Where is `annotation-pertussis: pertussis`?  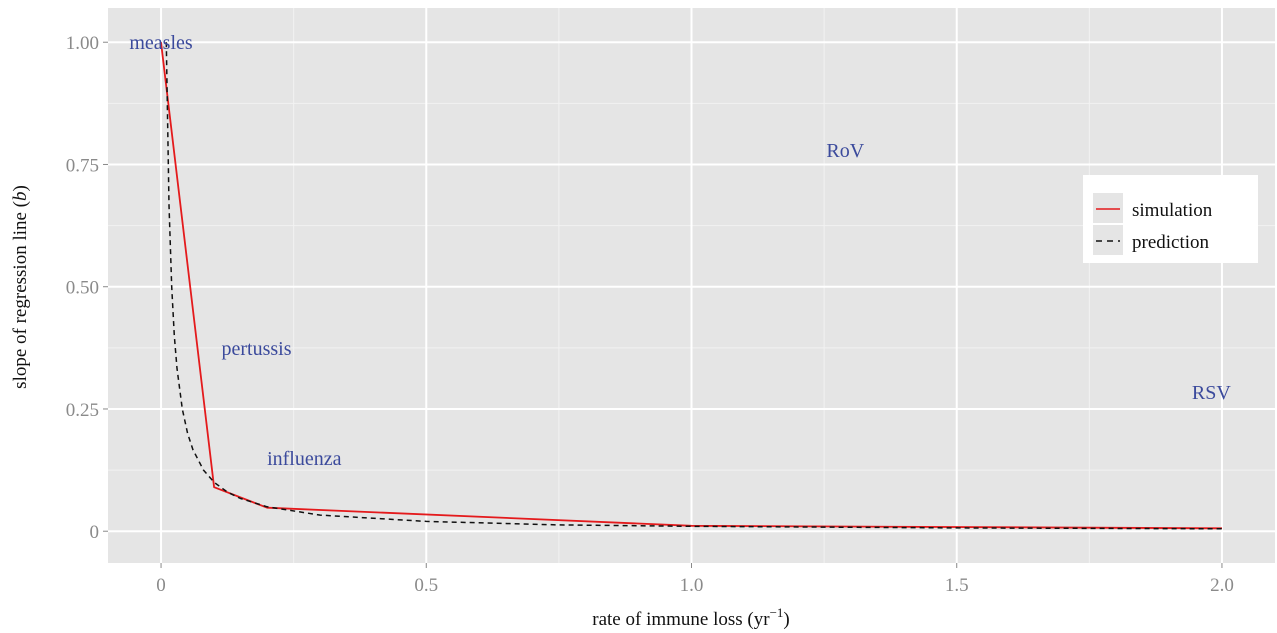
annotation-pertussis: pertussis is located at coordinates (257, 349).